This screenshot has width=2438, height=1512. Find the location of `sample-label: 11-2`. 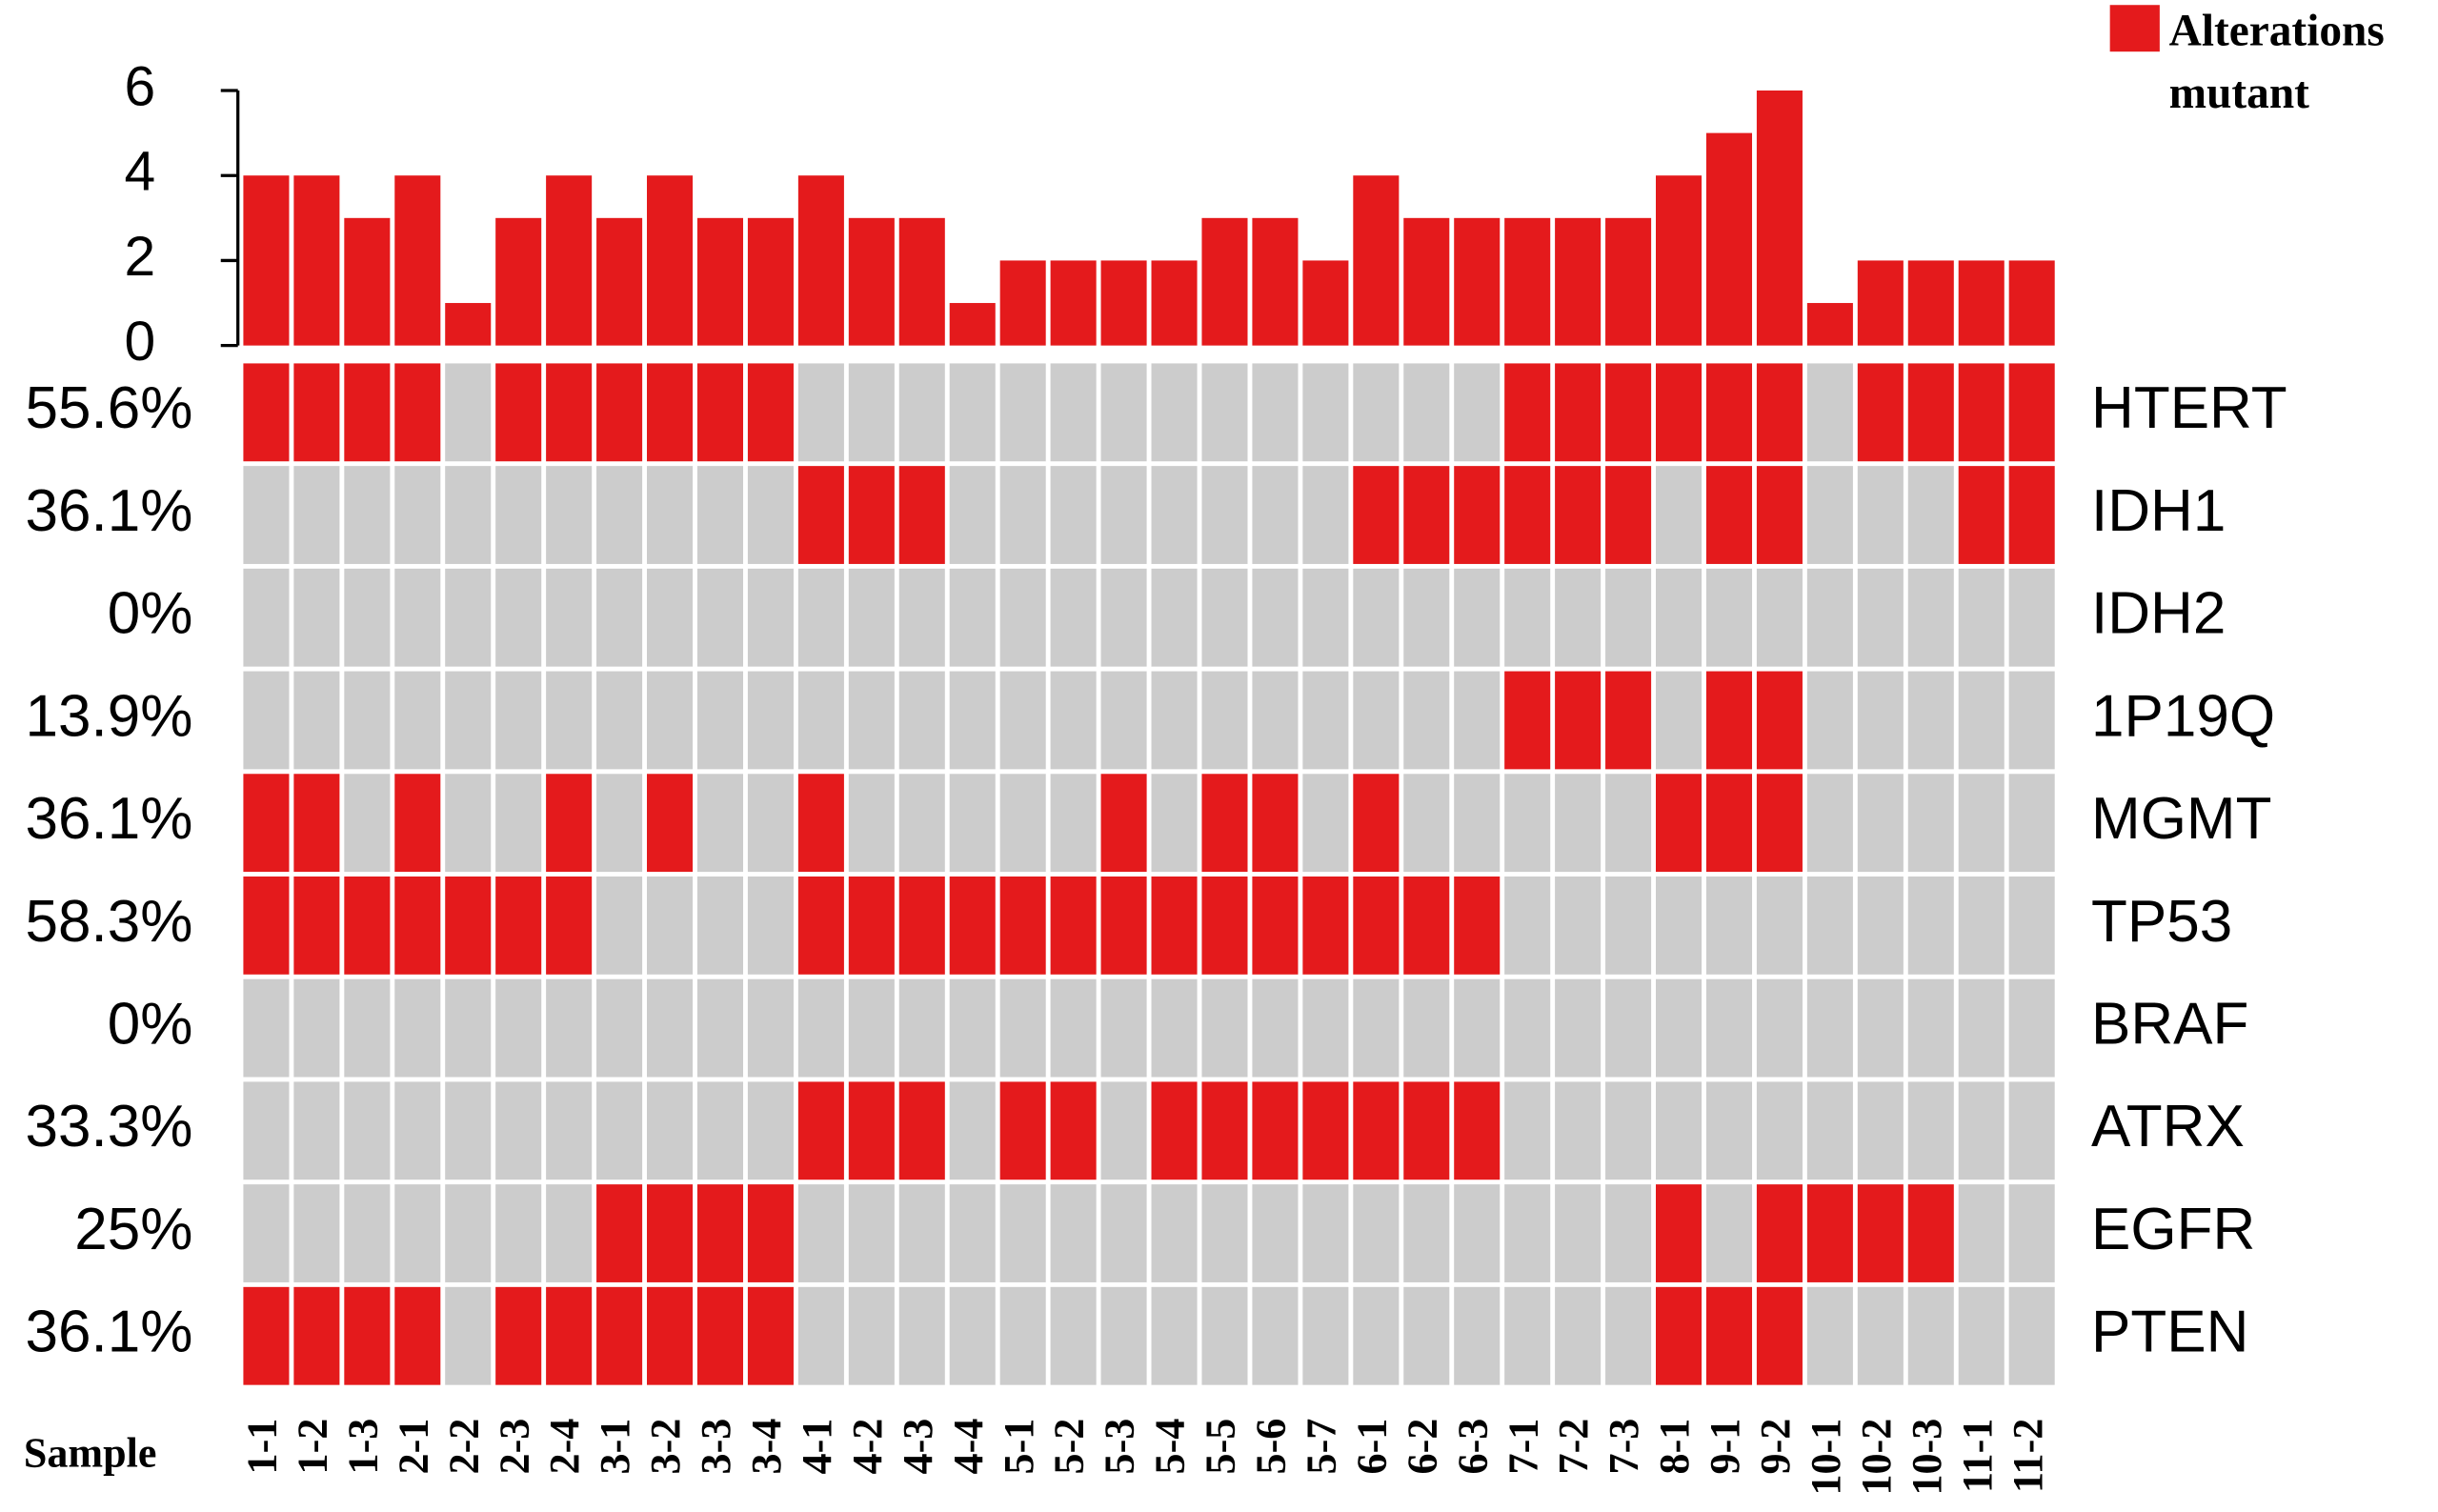

sample-label: 11-2 is located at coordinates (2028, 1456).